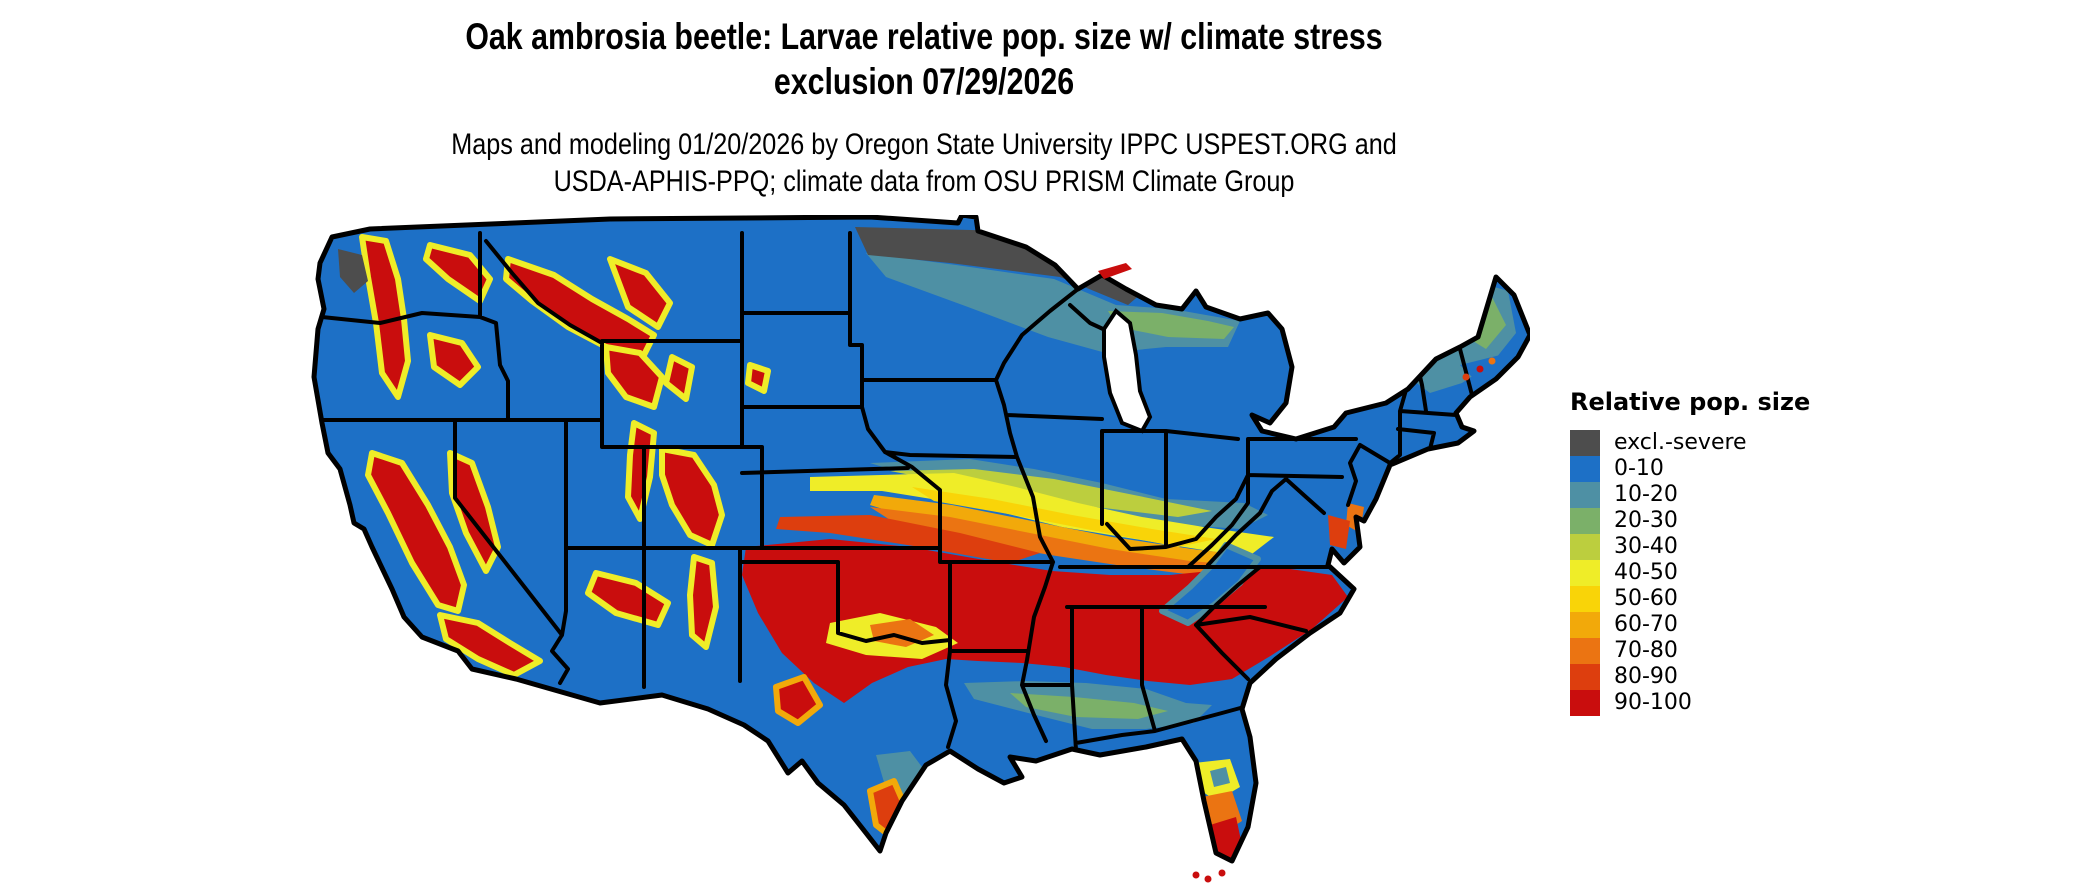 The image size is (2100, 892). What do you see at coordinates (1690, 651) in the screenshot?
I see `legend-item: 70-80` at bounding box center [1690, 651].